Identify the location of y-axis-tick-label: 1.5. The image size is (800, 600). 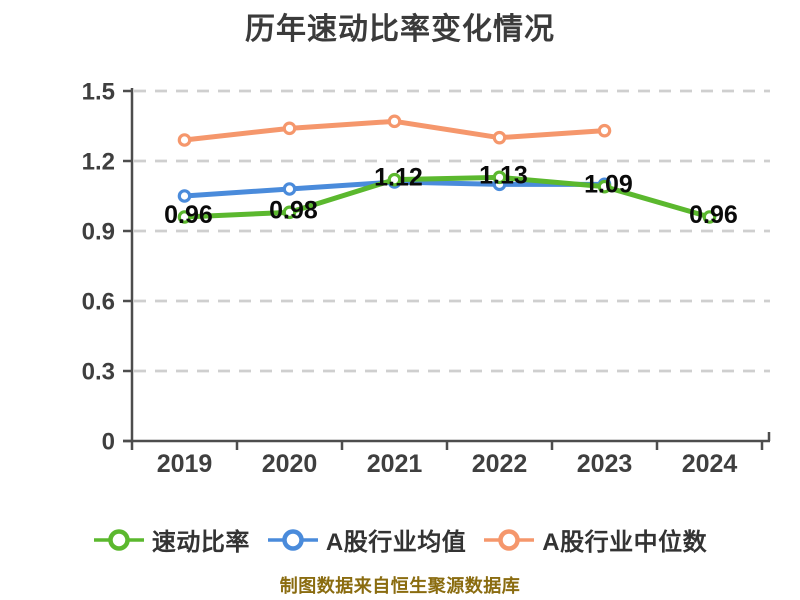
(98, 92).